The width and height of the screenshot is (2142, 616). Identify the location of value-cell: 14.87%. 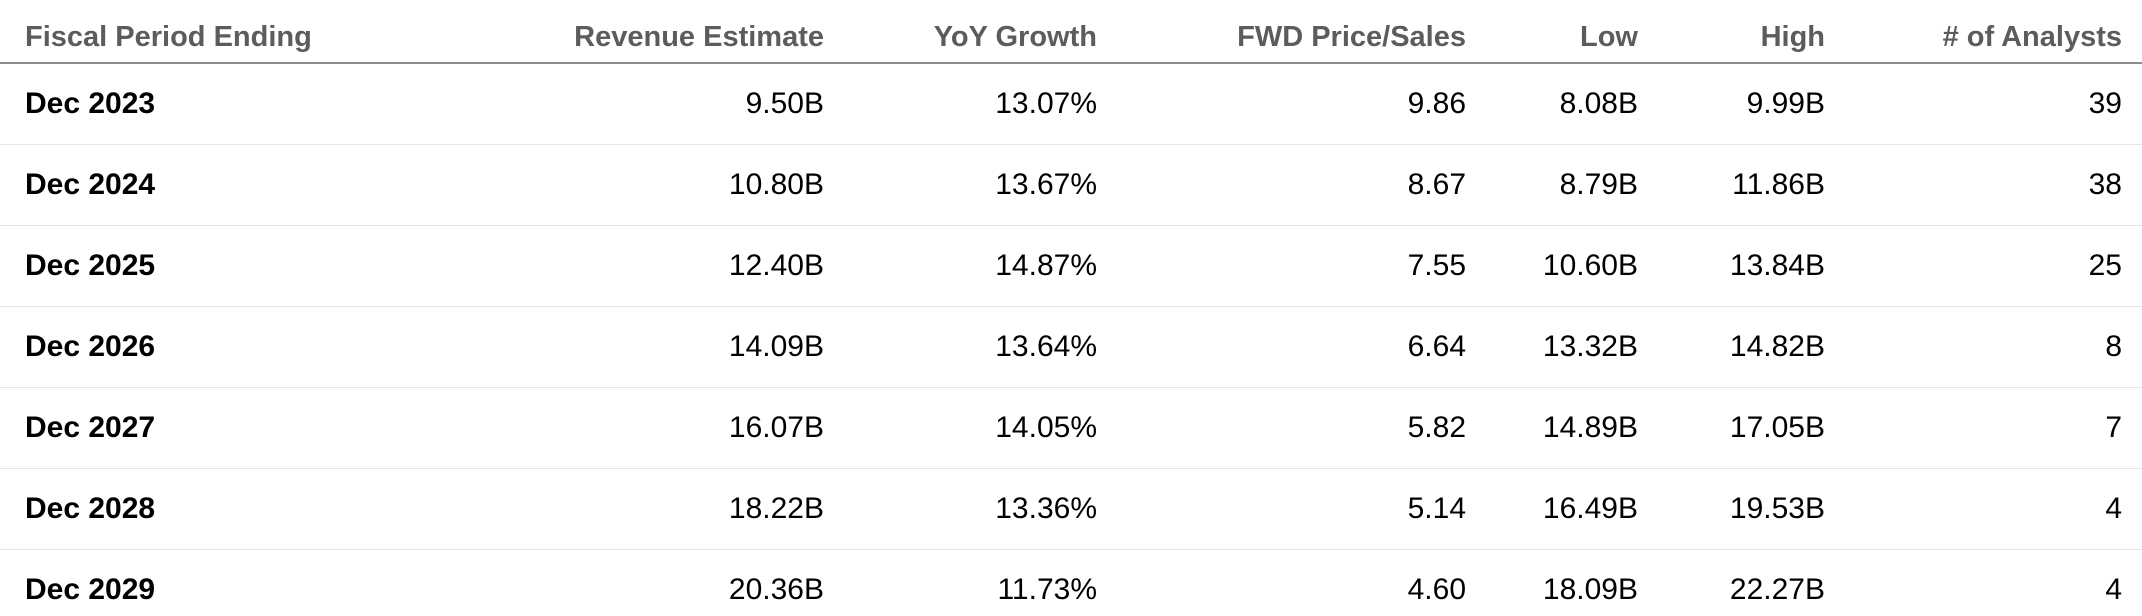
(960, 266).